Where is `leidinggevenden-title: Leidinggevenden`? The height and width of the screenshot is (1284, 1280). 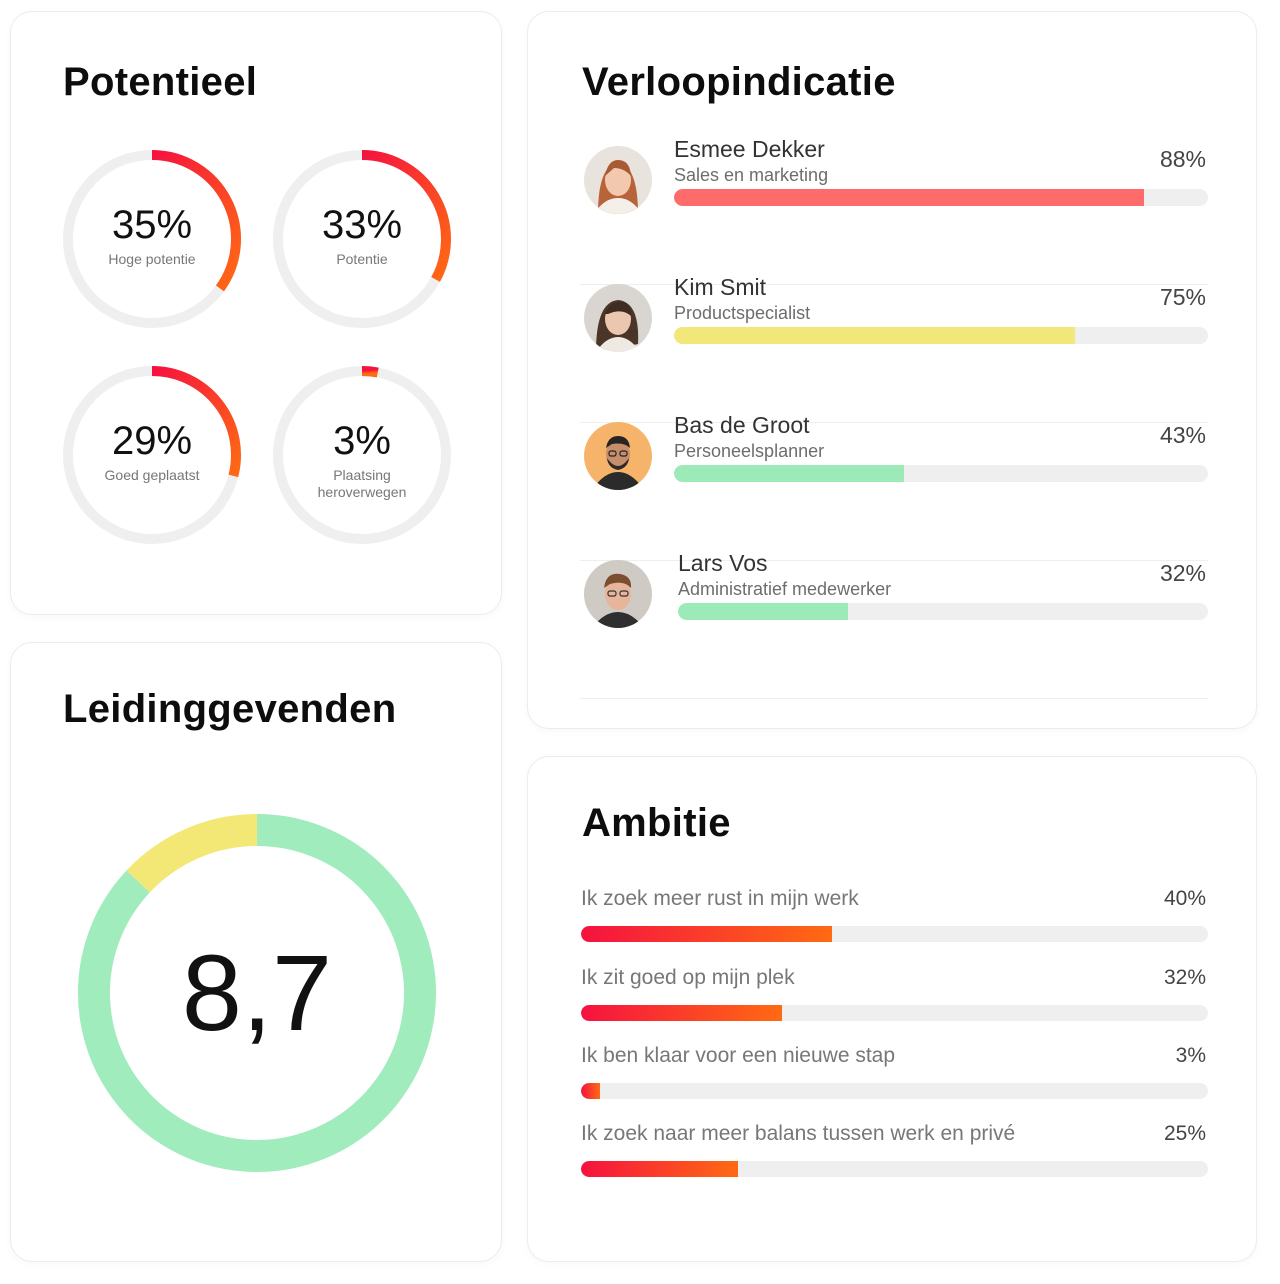 leidinggevenden-title: Leidinggevenden is located at coordinates (230, 709).